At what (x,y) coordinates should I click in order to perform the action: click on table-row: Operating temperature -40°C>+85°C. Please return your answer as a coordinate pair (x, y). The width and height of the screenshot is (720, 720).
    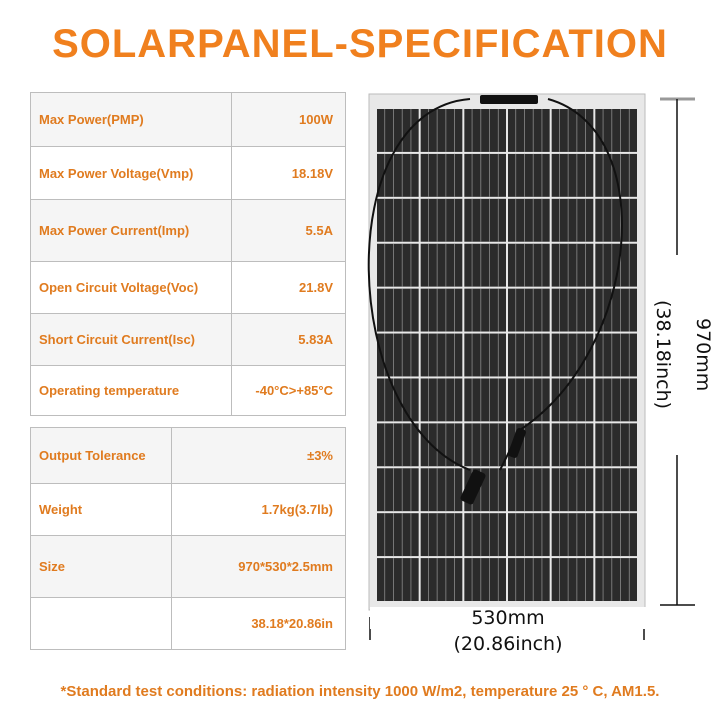
    Looking at the image, I should click on (188, 390).